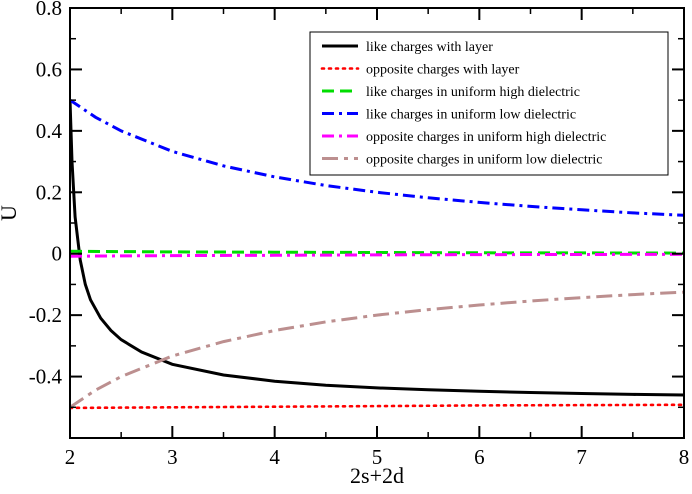 The width and height of the screenshot is (692, 494). What do you see at coordinates (479, 457) in the screenshot?
I see `x-tick-label: 6` at bounding box center [479, 457].